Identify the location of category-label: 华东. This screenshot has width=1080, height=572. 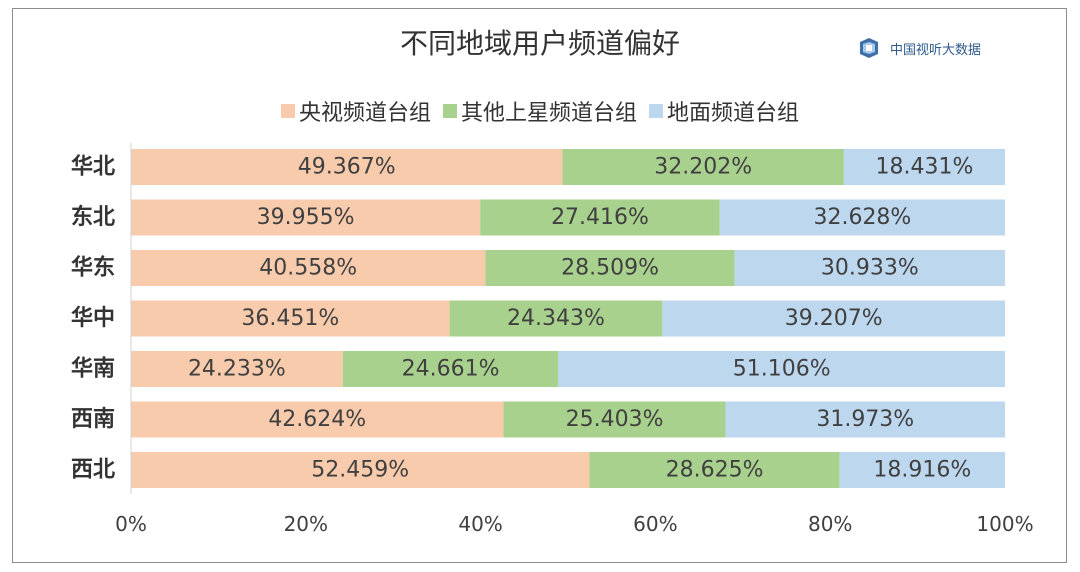
(93, 268).